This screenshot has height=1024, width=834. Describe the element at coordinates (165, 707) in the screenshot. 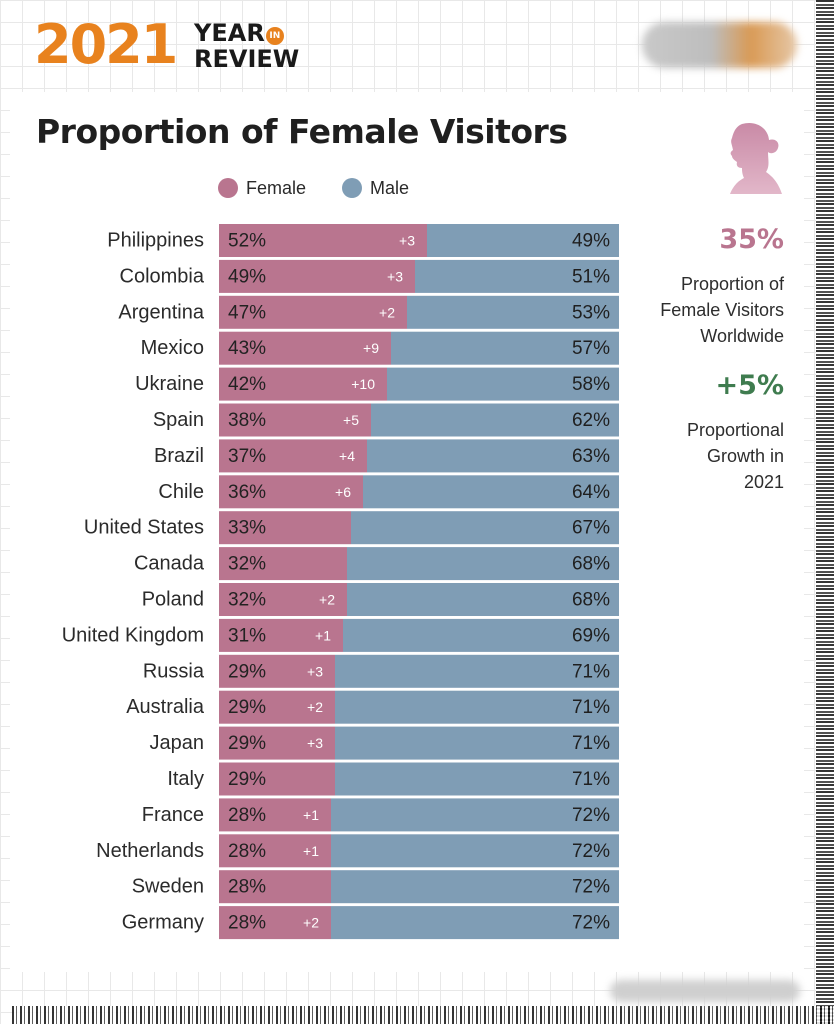

I see `country-label: Australia` at that location.